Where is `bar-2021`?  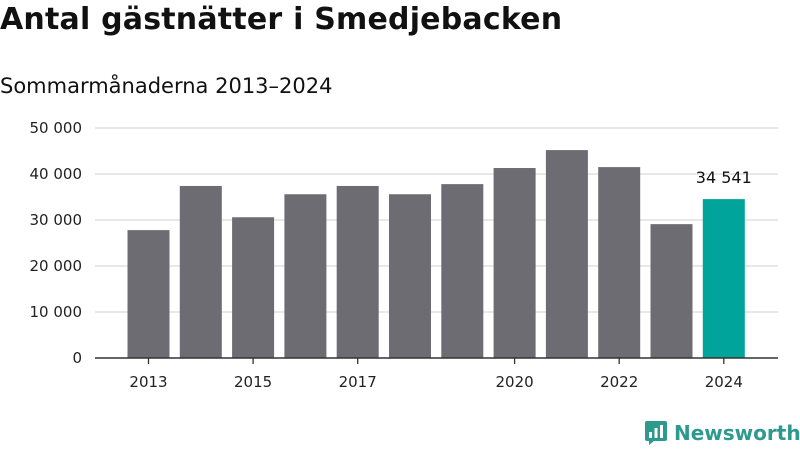 bar-2021 is located at coordinates (566, 254).